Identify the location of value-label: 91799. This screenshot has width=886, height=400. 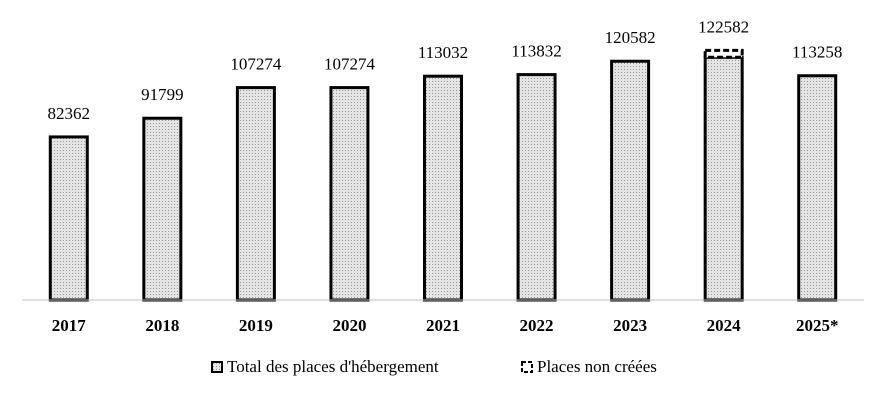
(162, 94).